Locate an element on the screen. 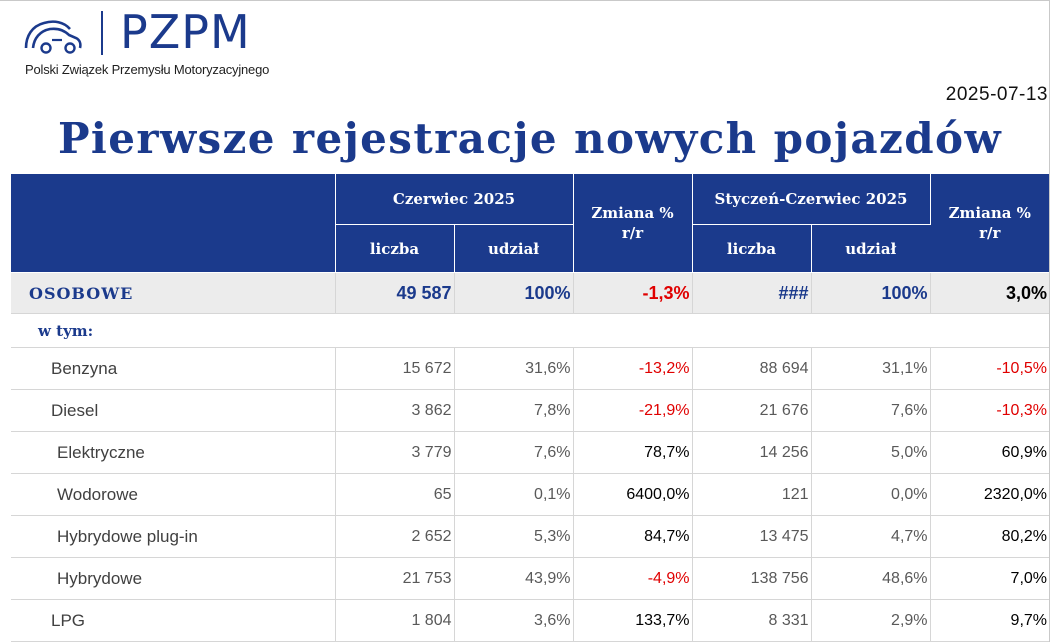 This screenshot has height=642, width=1050. header-change-month: Zmiana % r/r is located at coordinates (633, 223).